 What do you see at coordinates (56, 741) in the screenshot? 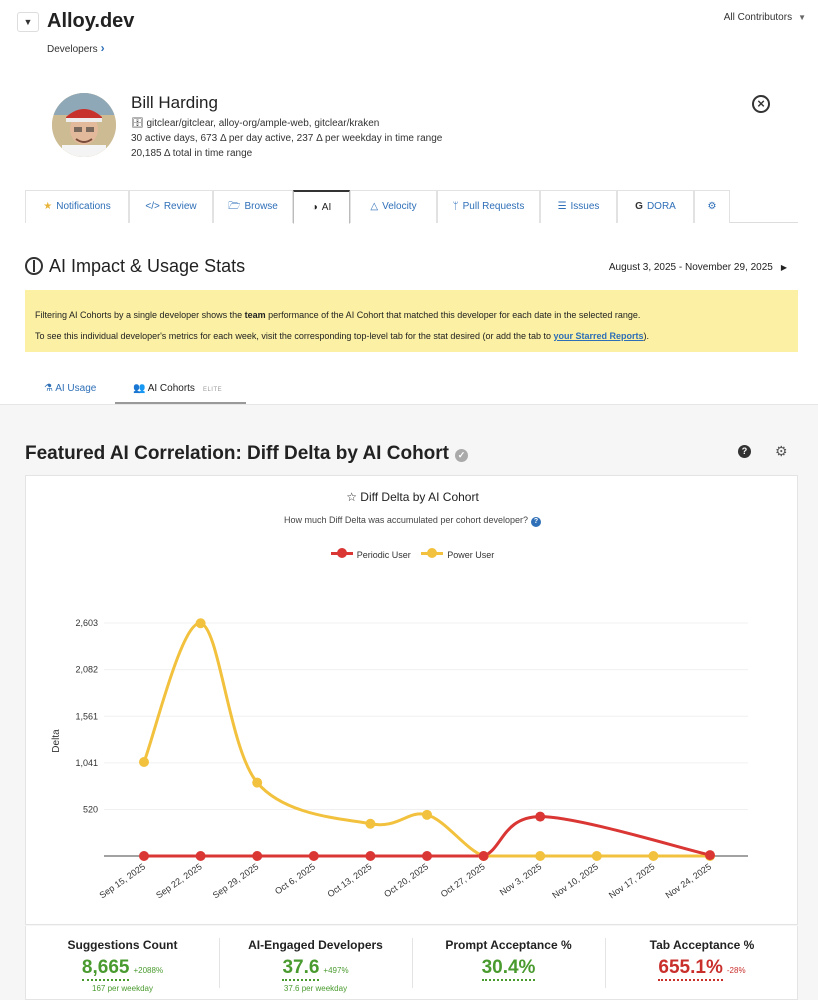
I see `y-axis-label: Delta` at bounding box center [56, 741].